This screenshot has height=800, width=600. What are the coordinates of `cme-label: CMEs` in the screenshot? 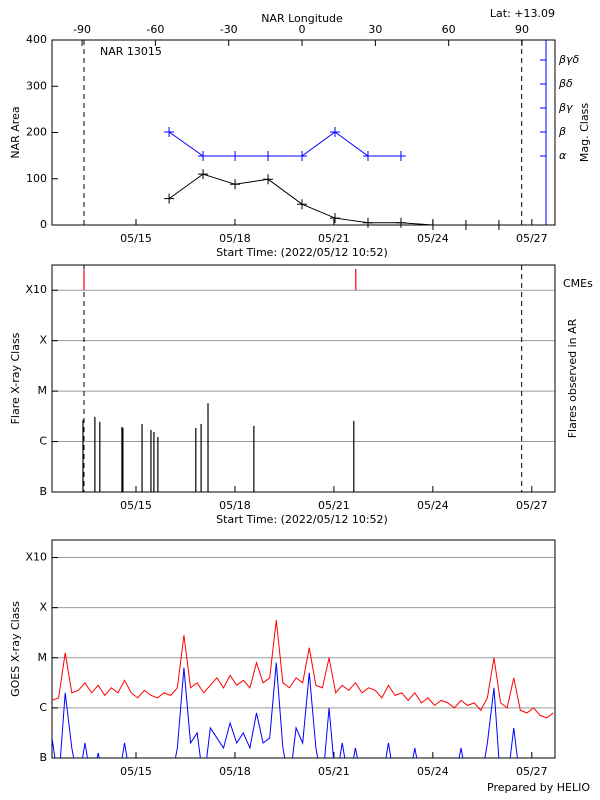 It's located at (578, 283).